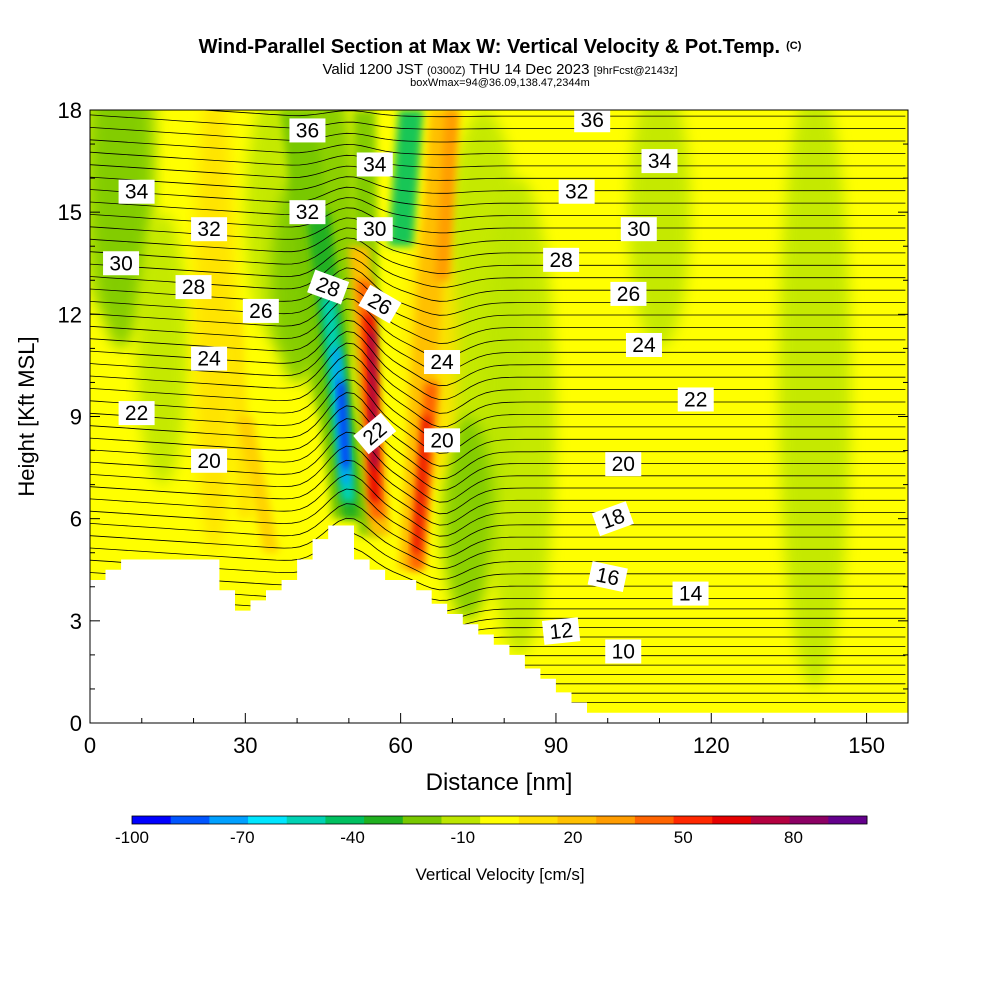  I want to click on contour-label: 16, so click(607, 577).